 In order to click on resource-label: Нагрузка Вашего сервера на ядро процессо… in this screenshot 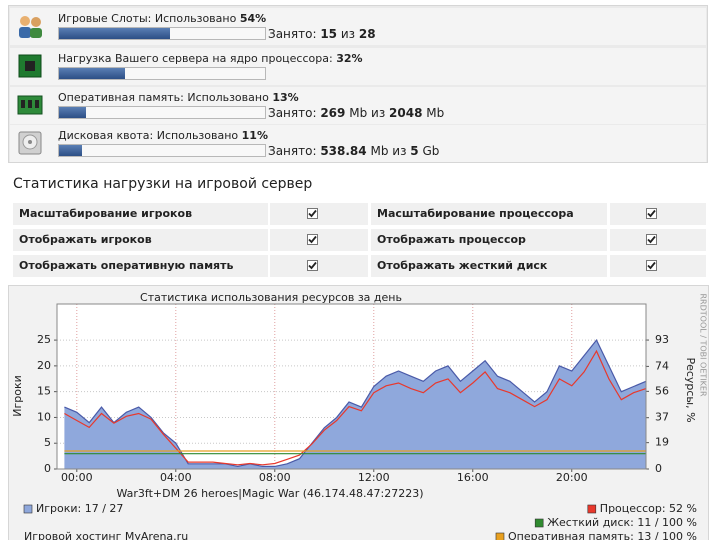, I will do `click(210, 58)`.